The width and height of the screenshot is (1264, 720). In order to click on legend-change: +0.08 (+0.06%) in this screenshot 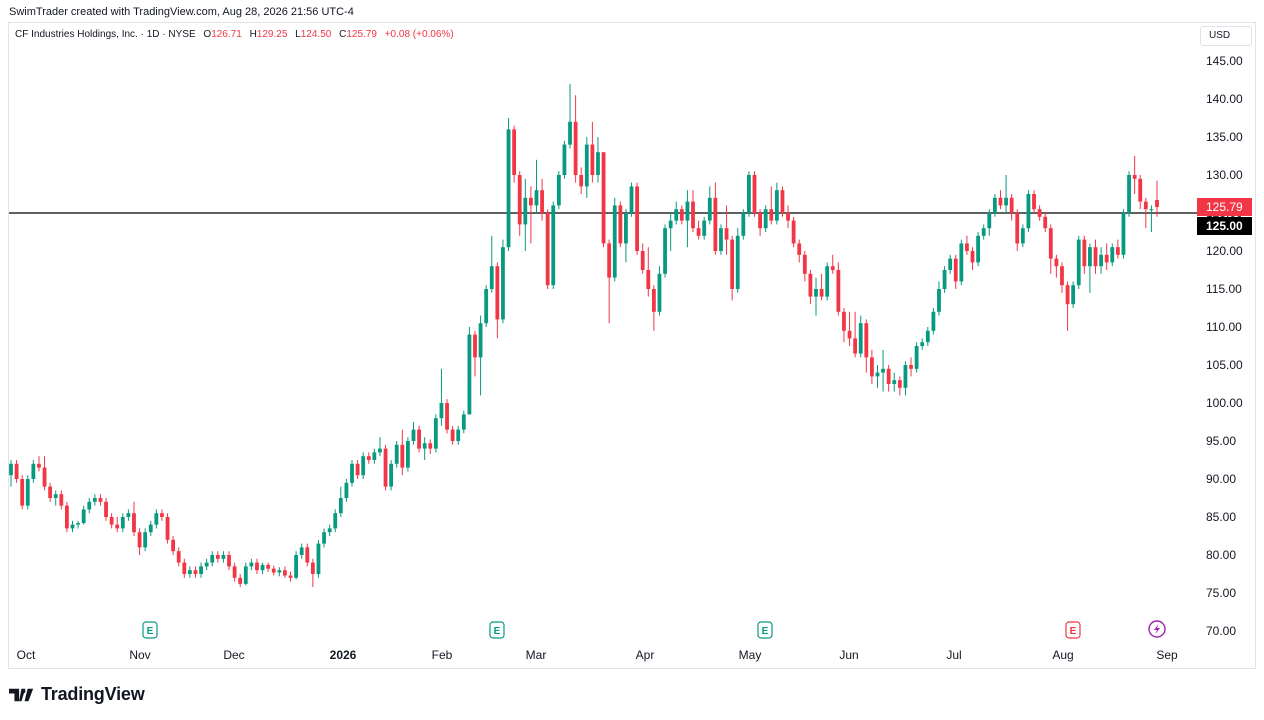, I will do `click(419, 34)`.